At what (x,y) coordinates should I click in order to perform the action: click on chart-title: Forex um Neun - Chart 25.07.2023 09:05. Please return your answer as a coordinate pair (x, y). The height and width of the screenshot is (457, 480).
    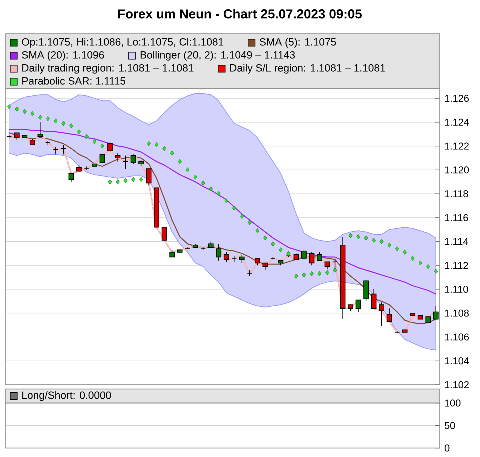
    Looking at the image, I should click on (240, 14).